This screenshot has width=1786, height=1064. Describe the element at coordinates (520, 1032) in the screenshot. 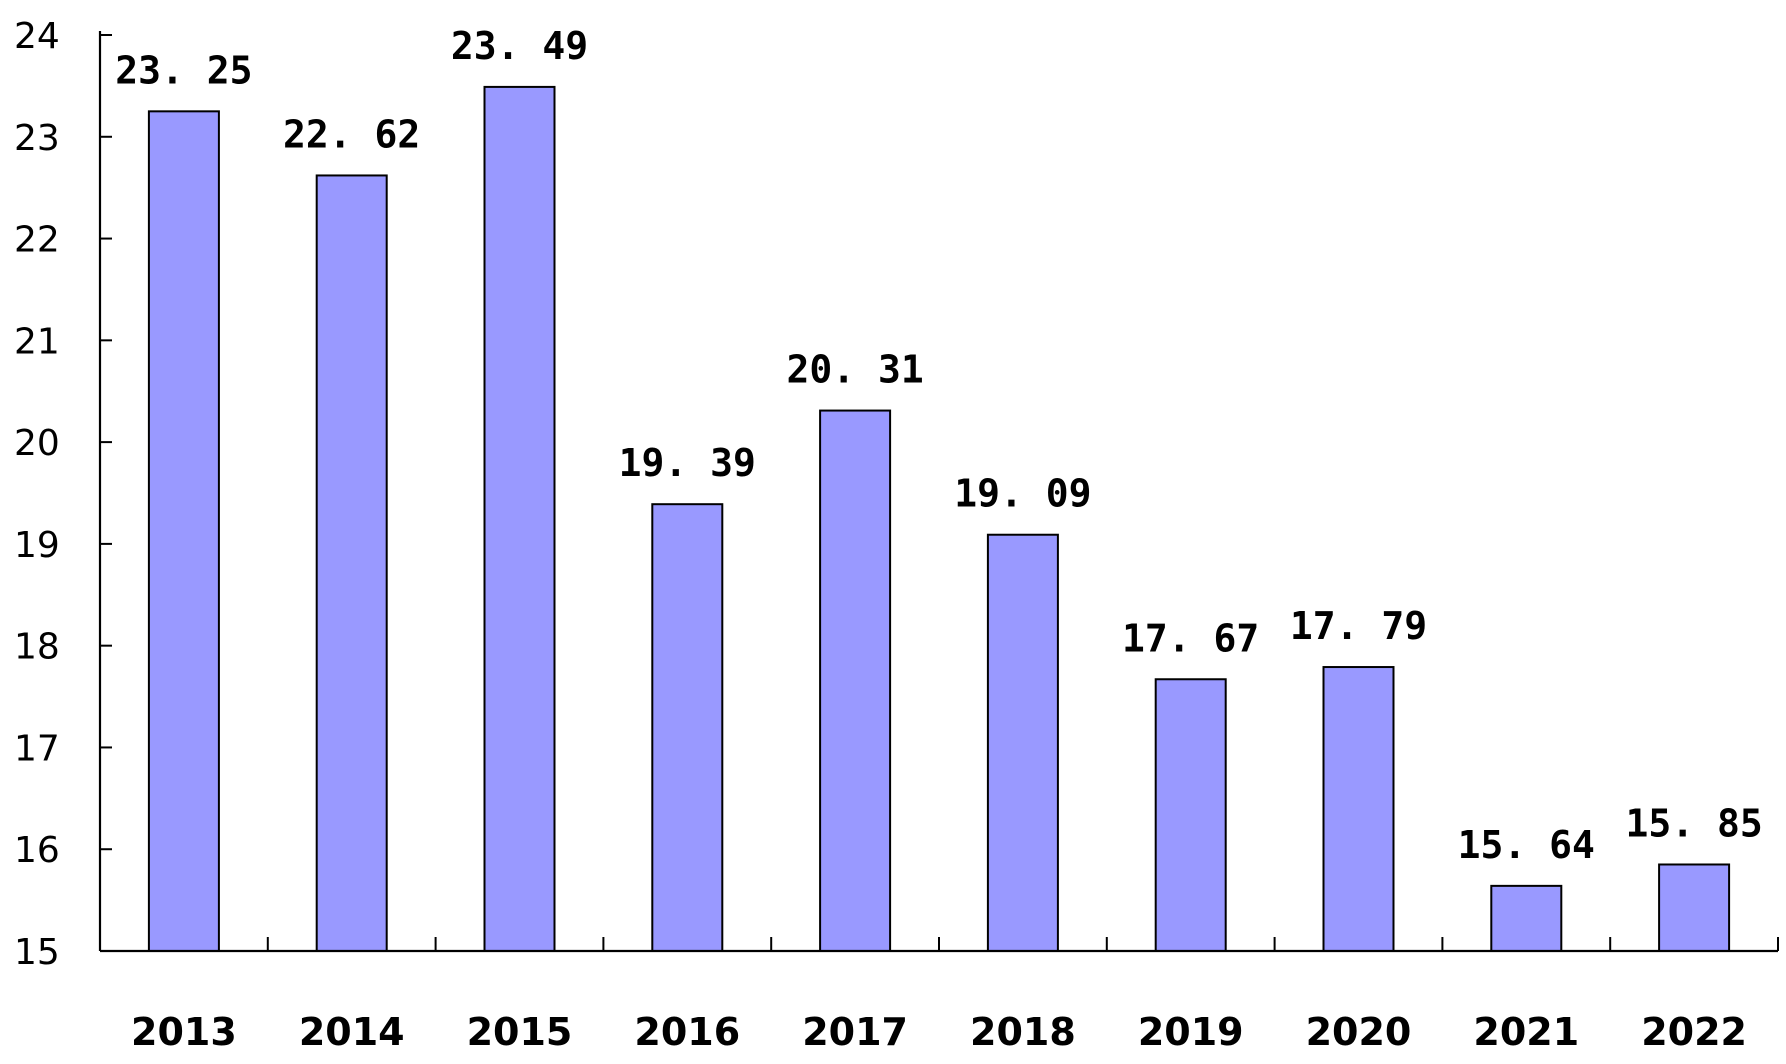

I see `x-tick-label-2015: 2015` at that location.